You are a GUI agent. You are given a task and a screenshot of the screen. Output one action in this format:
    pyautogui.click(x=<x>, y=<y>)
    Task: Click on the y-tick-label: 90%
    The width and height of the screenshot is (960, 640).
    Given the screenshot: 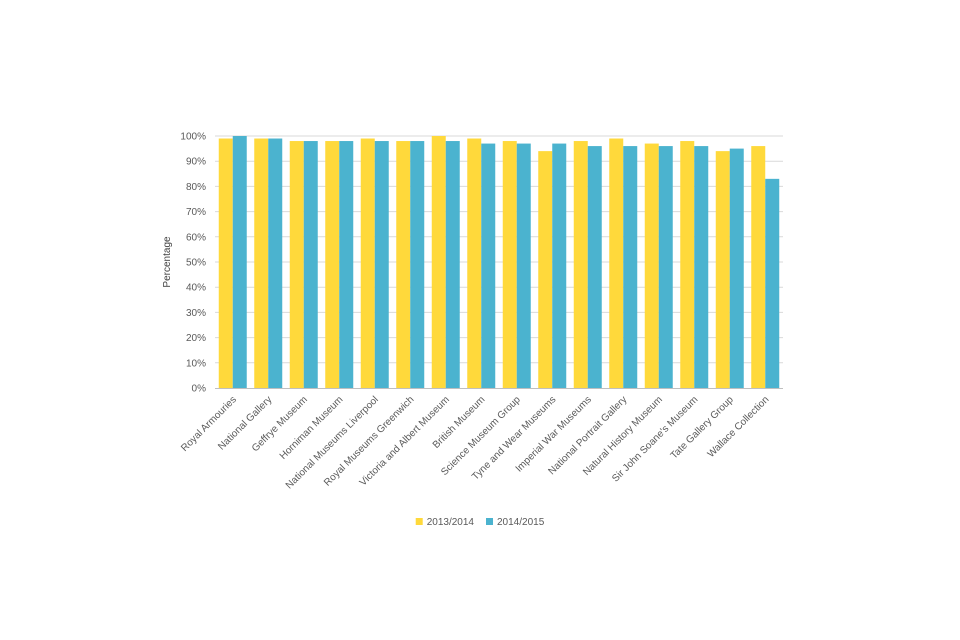 What is the action you would take?
    pyautogui.click(x=196, y=162)
    